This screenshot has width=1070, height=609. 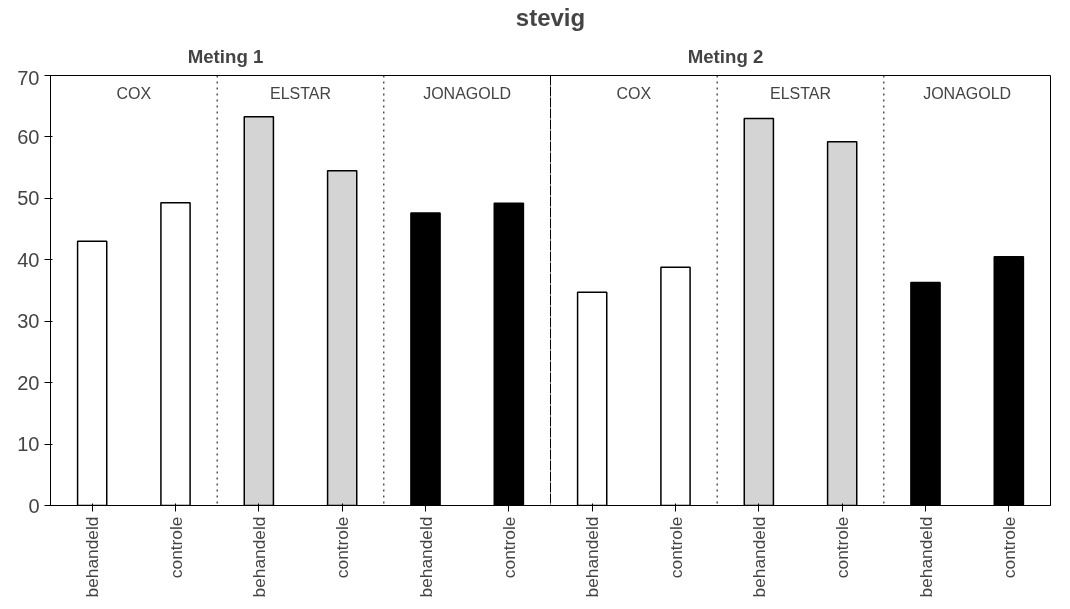 I want to click on y-tick-label: 20, so click(x=28, y=382).